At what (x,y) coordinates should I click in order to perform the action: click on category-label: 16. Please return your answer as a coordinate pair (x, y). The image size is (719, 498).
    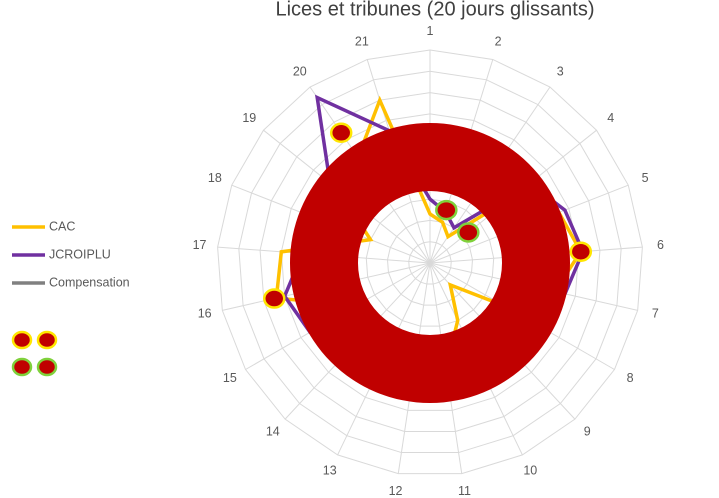
    Looking at the image, I should click on (205, 314).